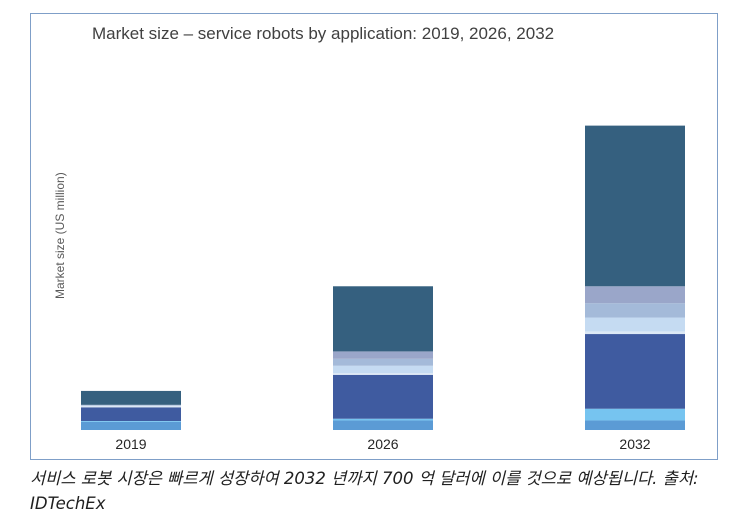 This screenshot has width=746, height=530. I want to click on x-tick-label-2019: 2019, so click(130, 444).